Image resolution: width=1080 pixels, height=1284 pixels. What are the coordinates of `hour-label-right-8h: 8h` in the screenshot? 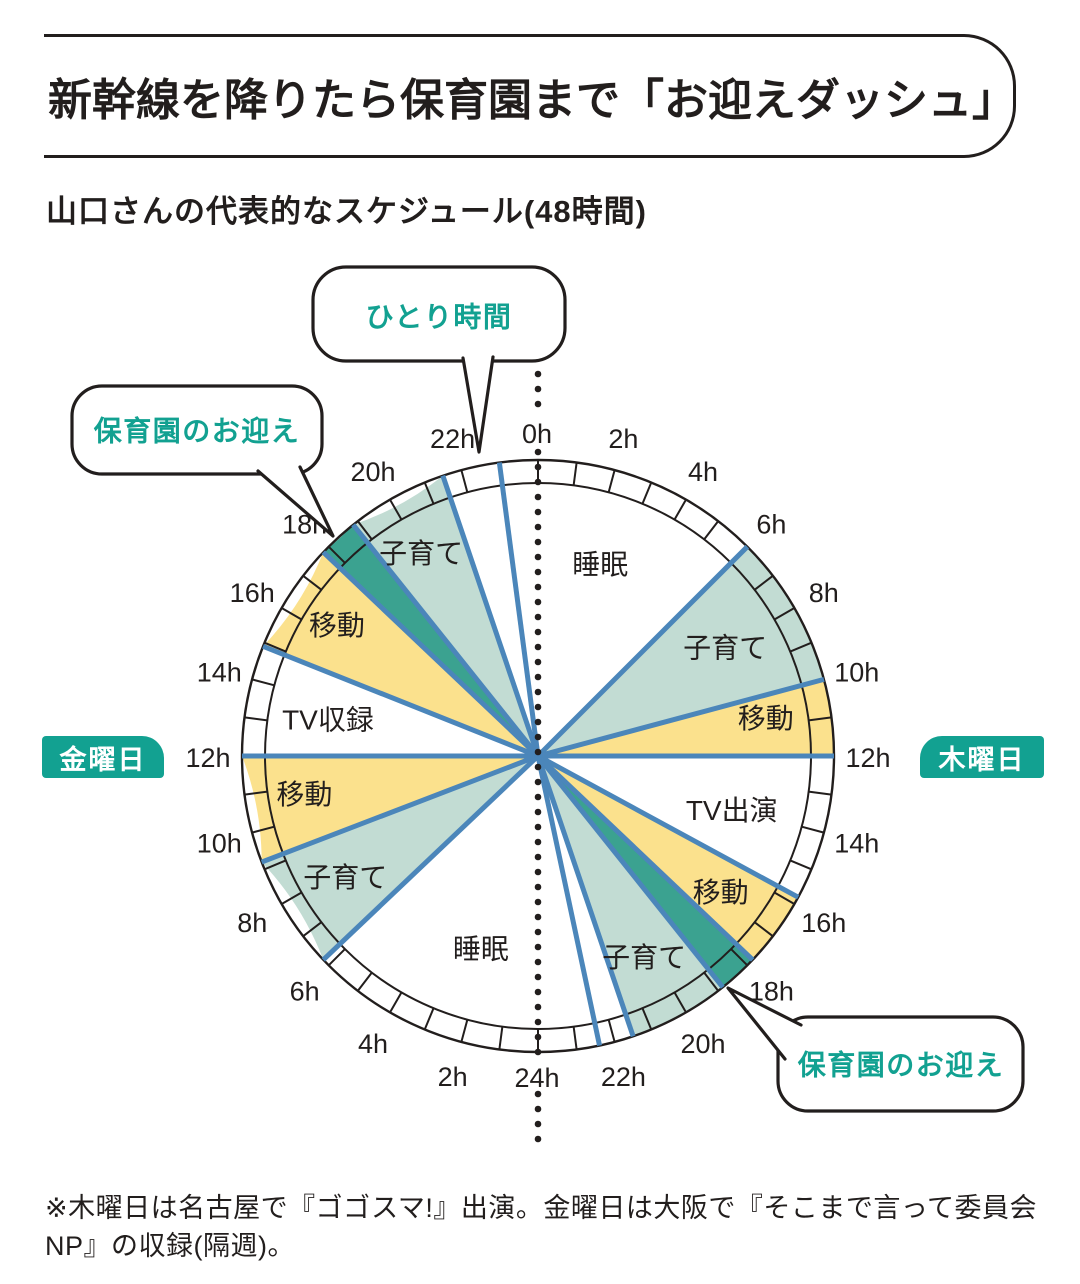 It's located at (824, 593).